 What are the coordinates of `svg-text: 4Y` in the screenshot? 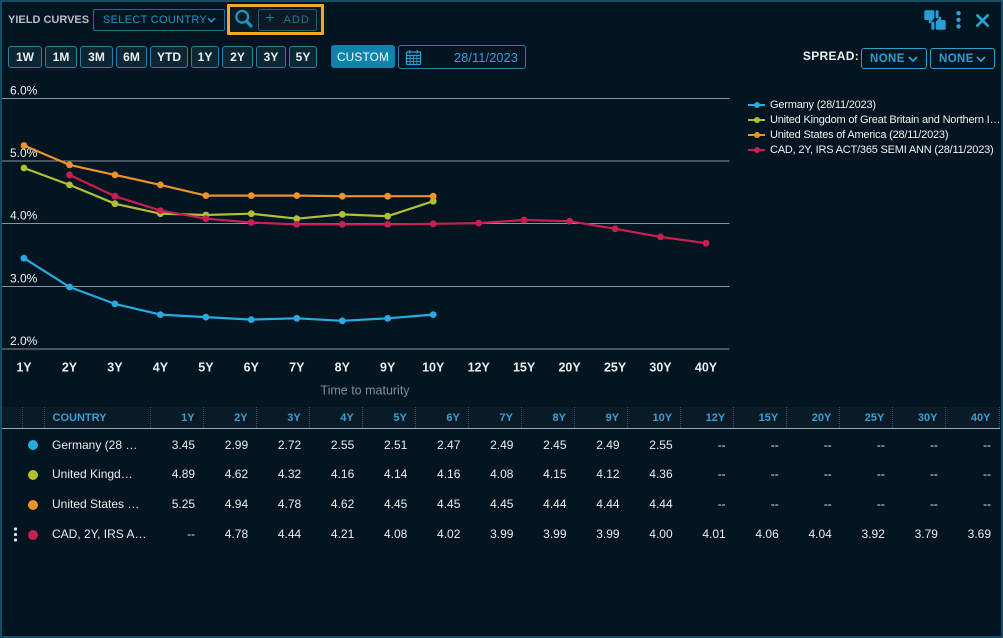 It's located at (161, 368).